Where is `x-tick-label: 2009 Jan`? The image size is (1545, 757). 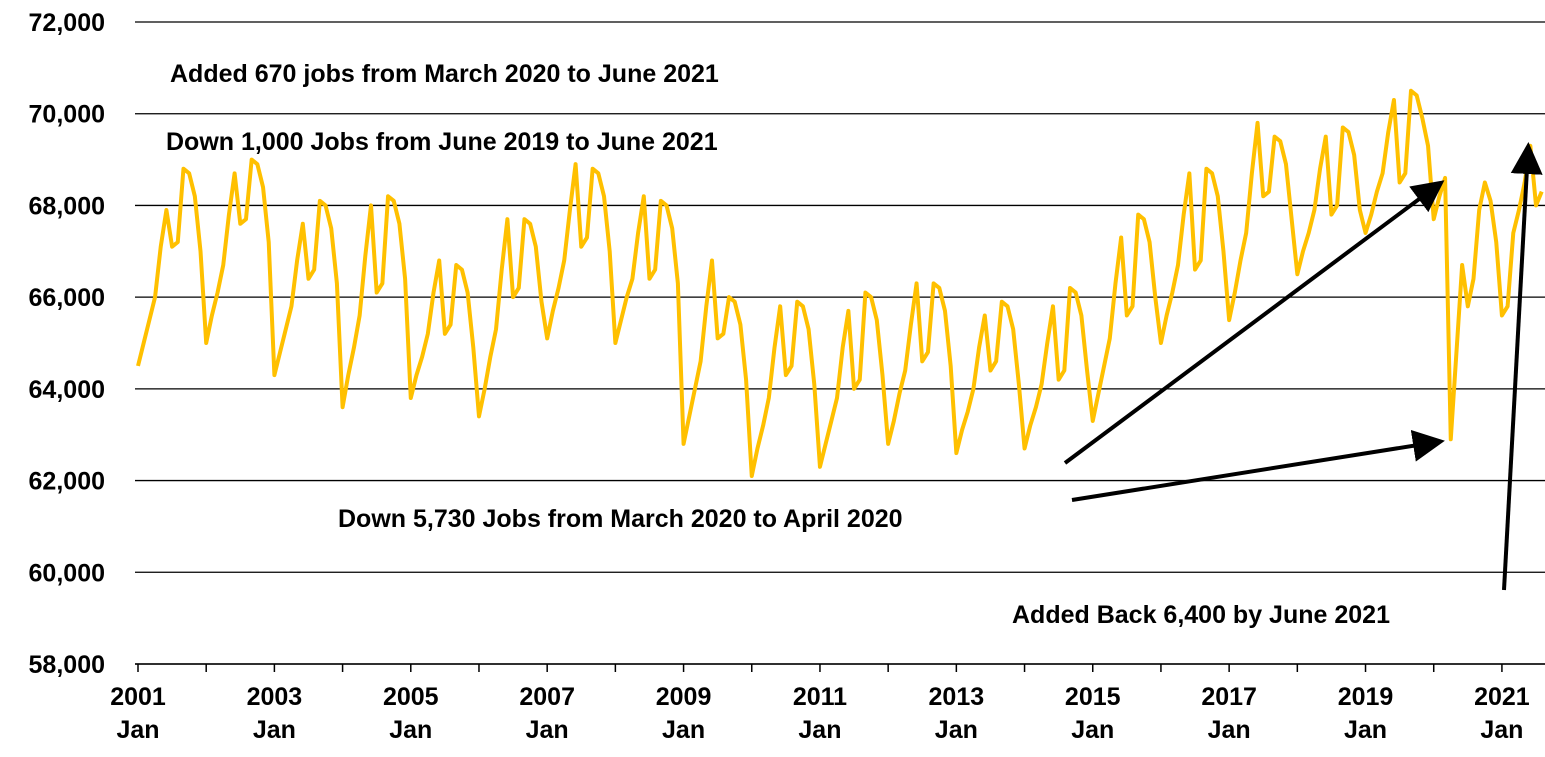 x-tick-label: 2009 Jan is located at coordinates (684, 713).